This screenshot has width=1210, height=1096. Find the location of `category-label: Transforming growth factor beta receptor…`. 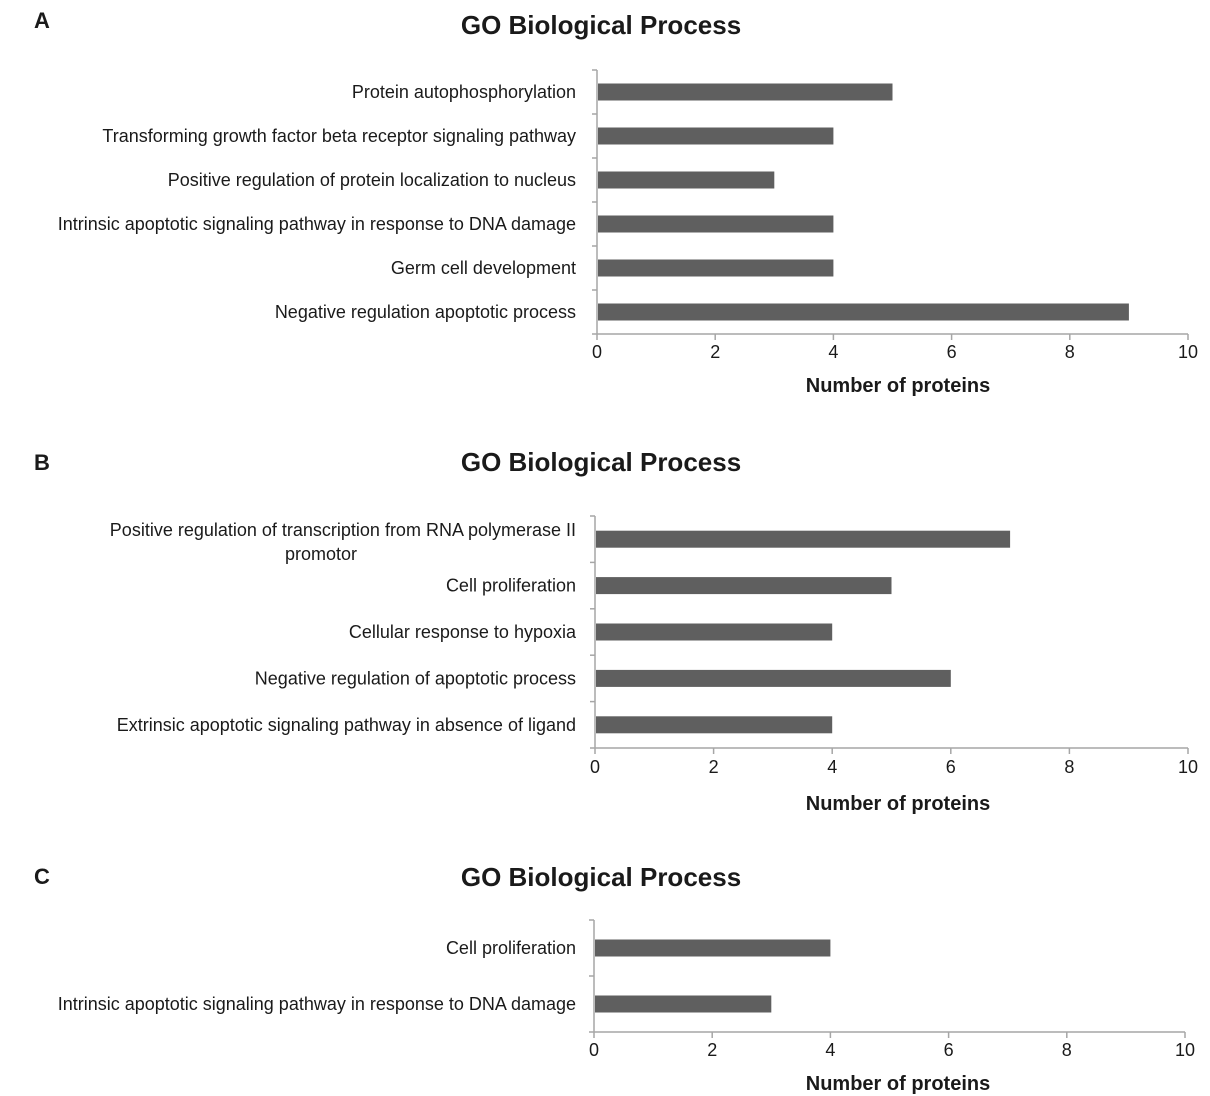

category-label: Transforming growth factor beta receptor… is located at coordinates (339, 136).